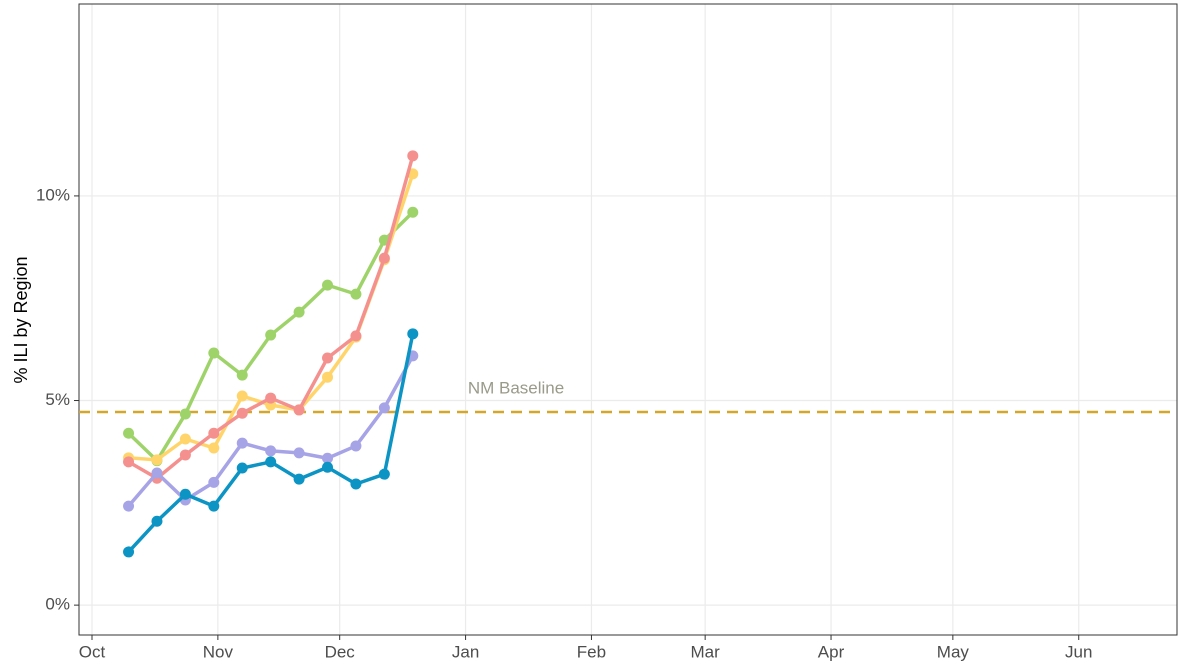 This screenshot has height=665, width=1179. Describe the element at coordinates (465, 651) in the screenshot. I see `x-tick-label: Jan` at that location.